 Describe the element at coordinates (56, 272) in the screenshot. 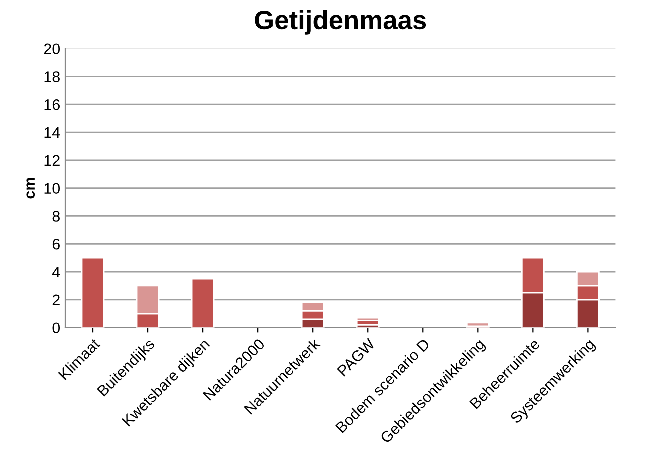

I see `y-tick-label: 4` at that location.